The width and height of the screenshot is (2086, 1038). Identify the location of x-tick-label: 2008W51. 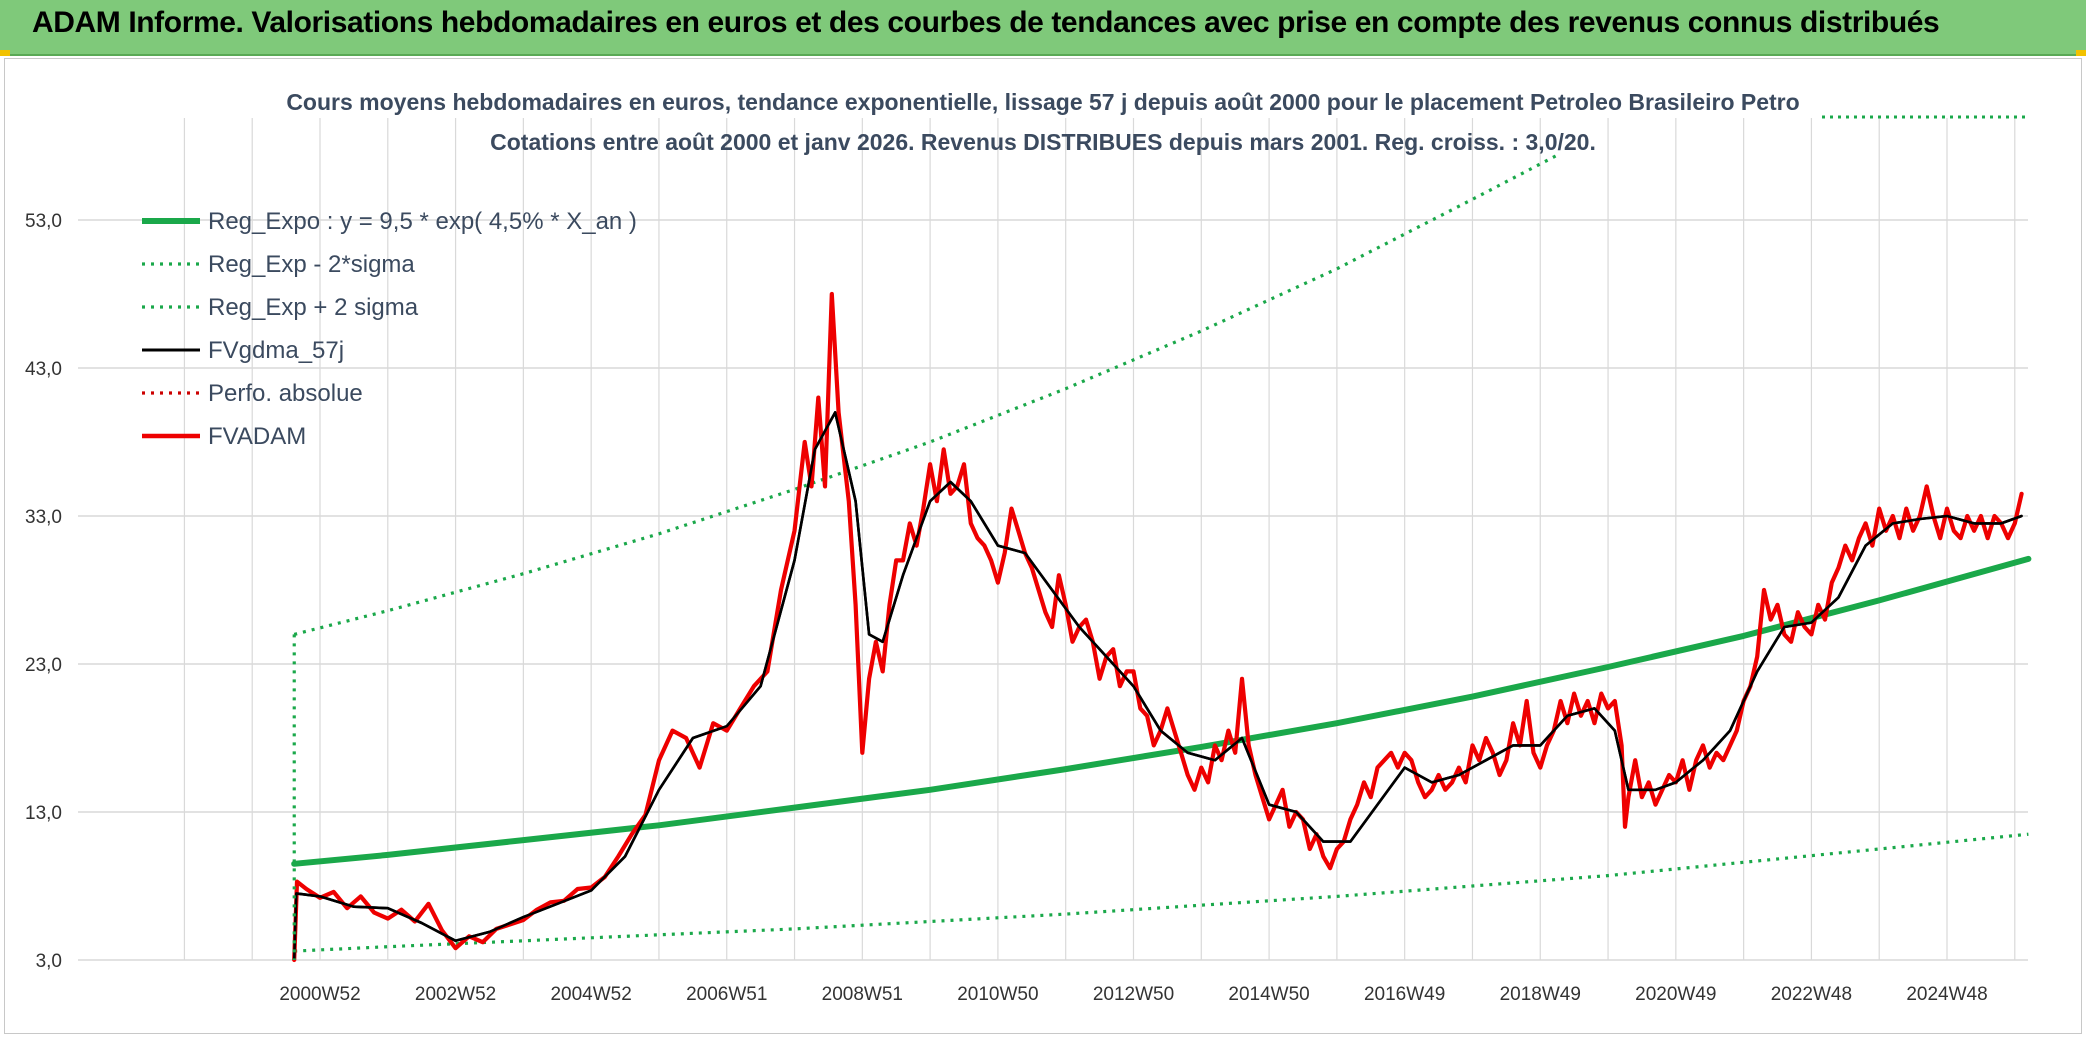
(862, 994).